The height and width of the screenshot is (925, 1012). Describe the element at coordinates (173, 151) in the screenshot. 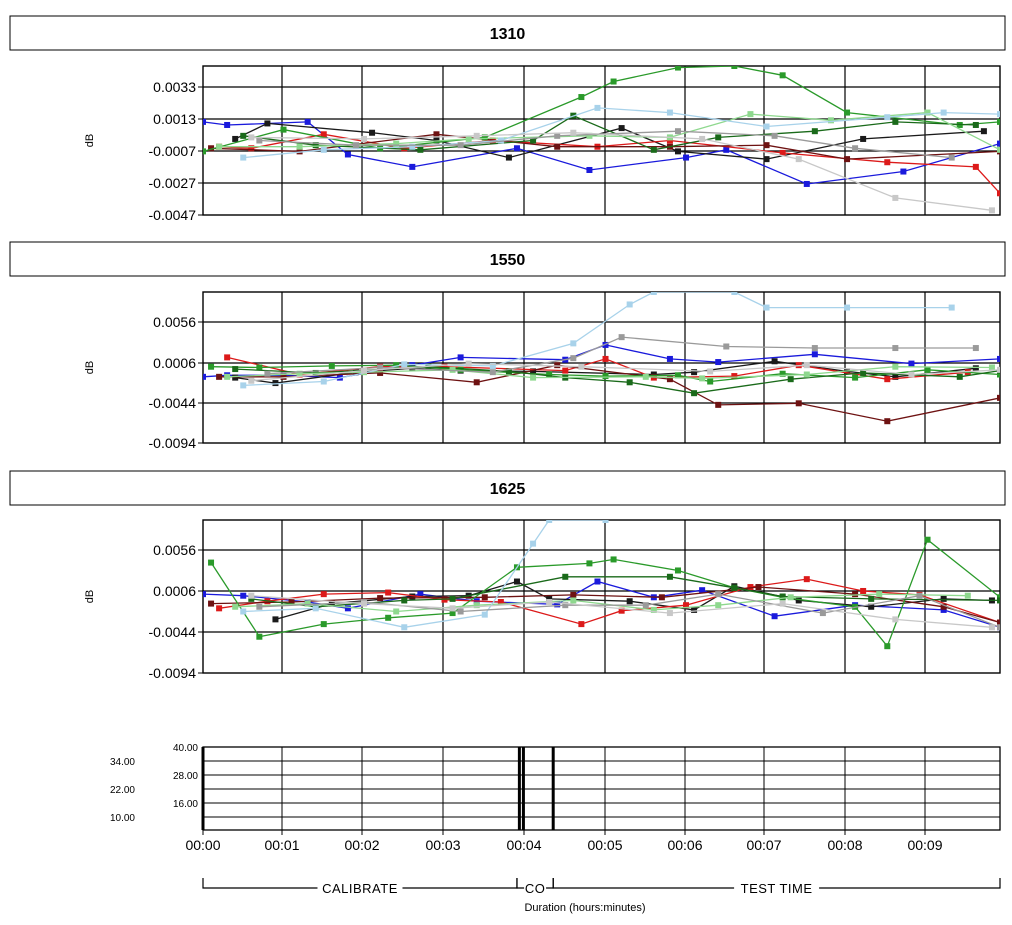

I see `y-tick-label: -0.0007` at that location.